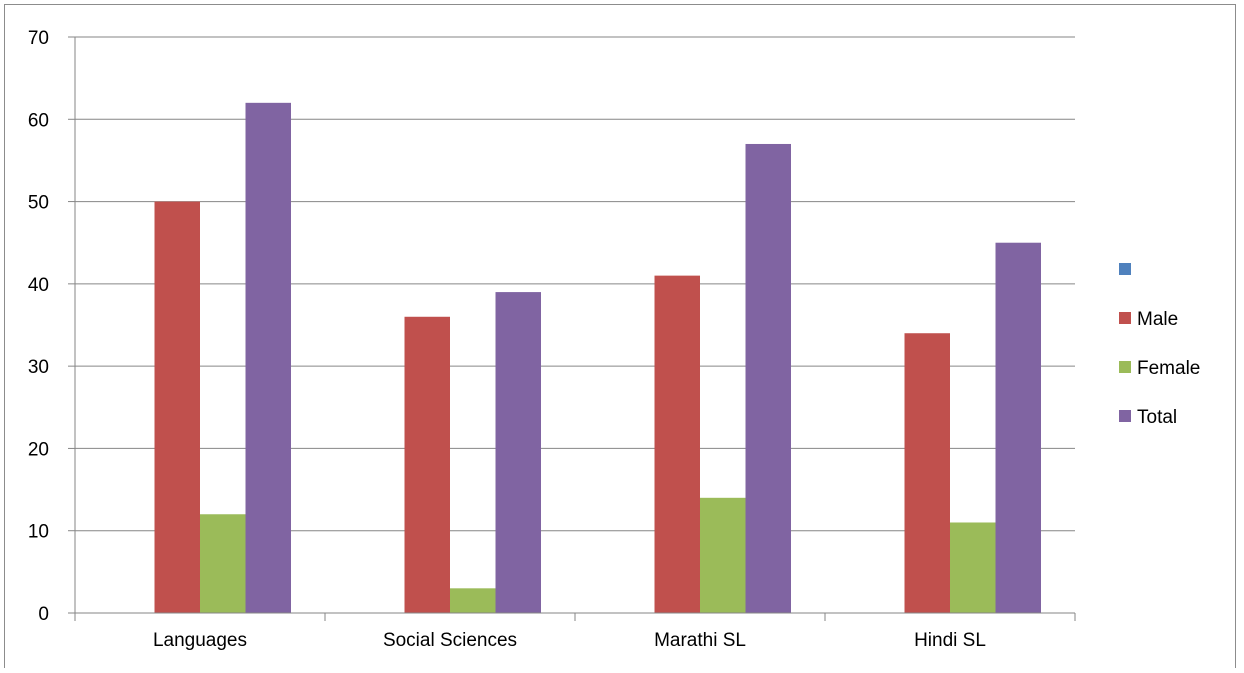 The width and height of the screenshot is (1244, 673). I want to click on legend: Male Female Total, so click(1159, 345).